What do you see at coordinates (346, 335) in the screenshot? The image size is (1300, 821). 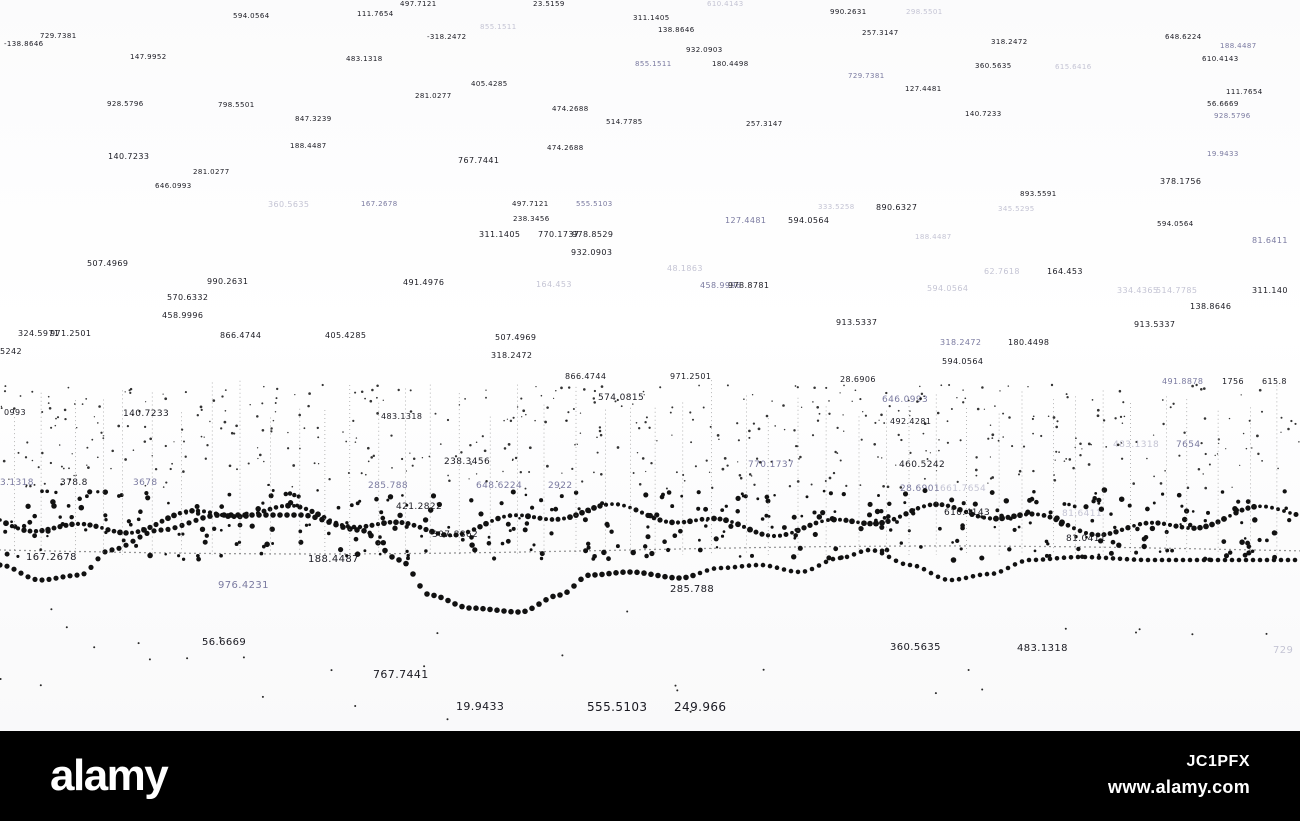 I see `floating-number: 405.4285` at bounding box center [346, 335].